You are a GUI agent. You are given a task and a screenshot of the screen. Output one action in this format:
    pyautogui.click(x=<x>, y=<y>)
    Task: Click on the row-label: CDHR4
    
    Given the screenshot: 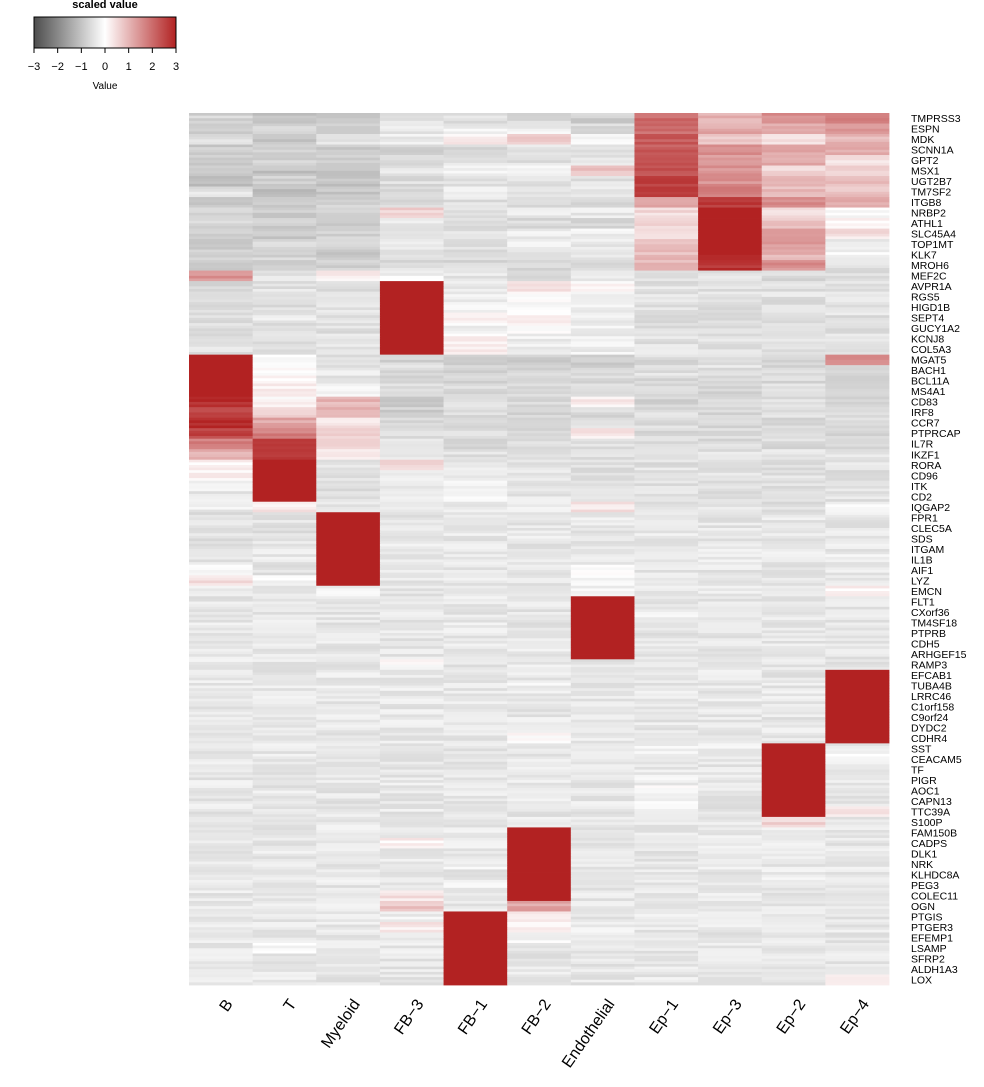 What is the action you would take?
    pyautogui.click(x=929, y=739)
    